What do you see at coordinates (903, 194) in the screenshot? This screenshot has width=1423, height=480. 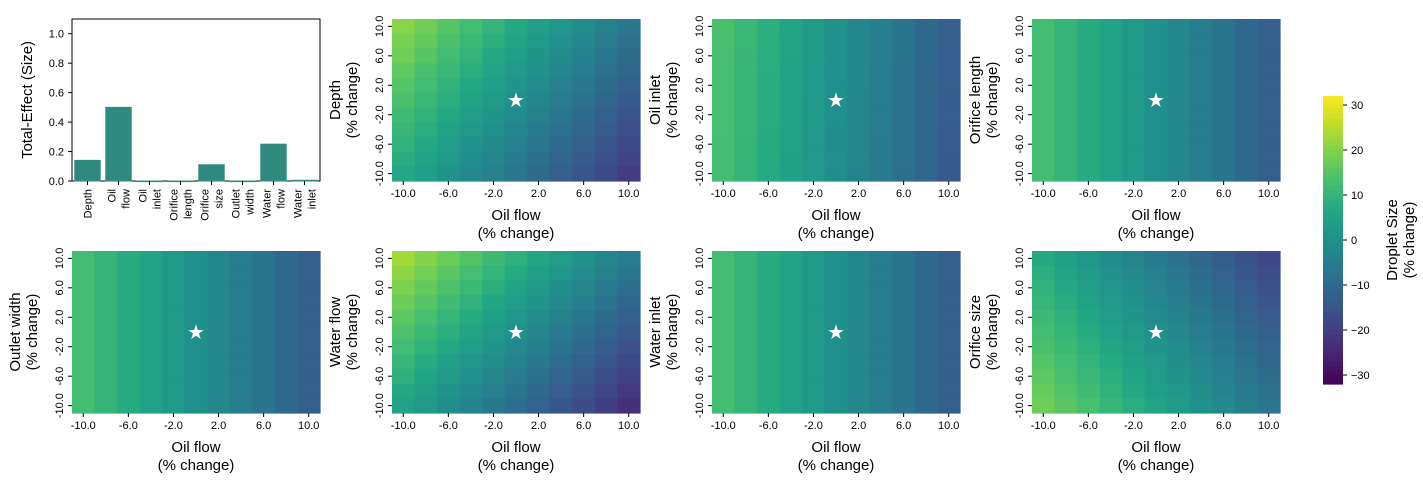 I see `heatmap-x-tick-label: 6.0` at bounding box center [903, 194].